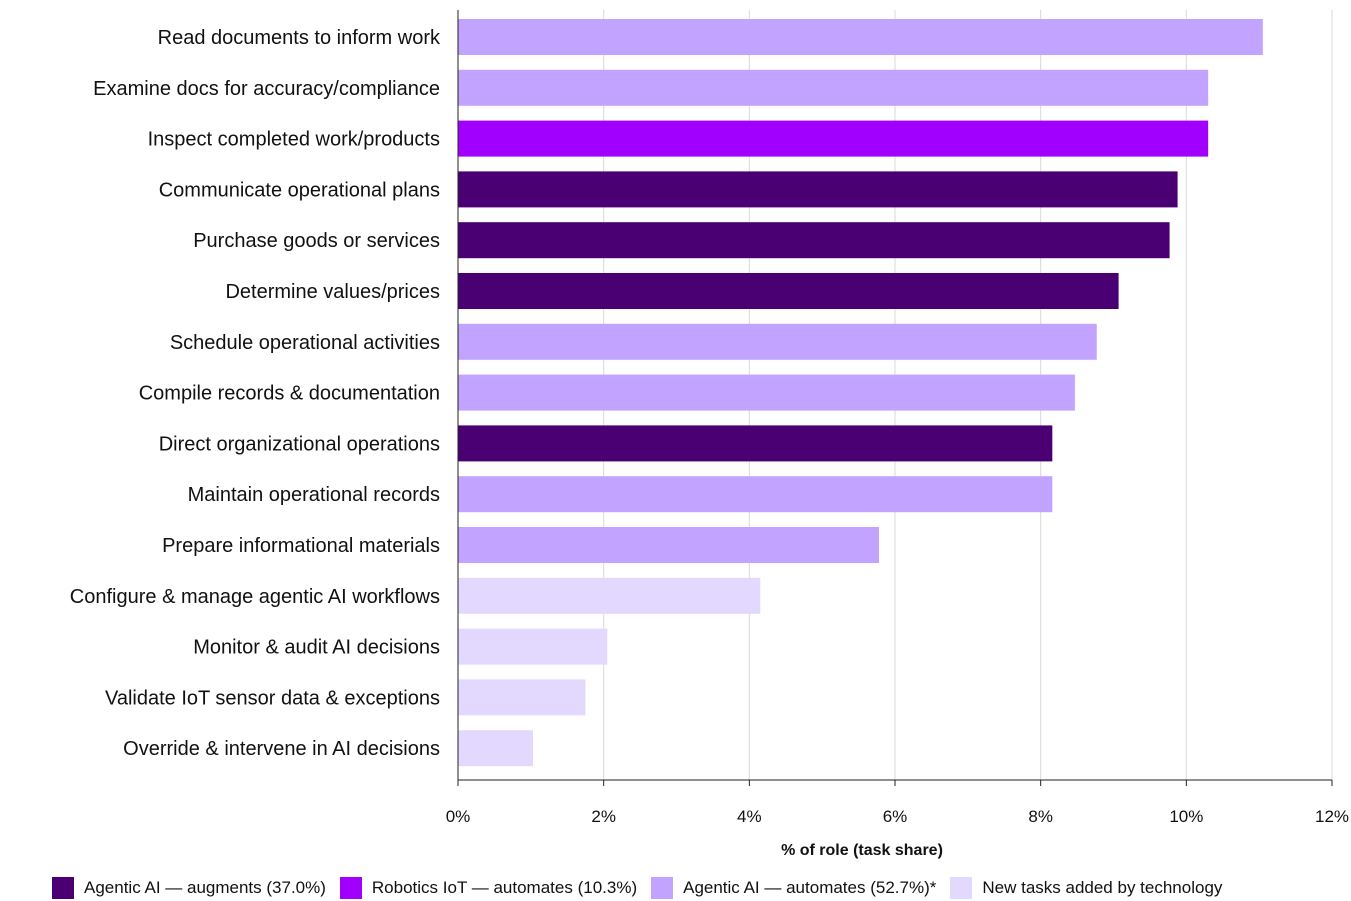  What do you see at coordinates (272, 698) in the screenshot?
I see `category-label: Validate IoT sensor data & exceptions` at bounding box center [272, 698].